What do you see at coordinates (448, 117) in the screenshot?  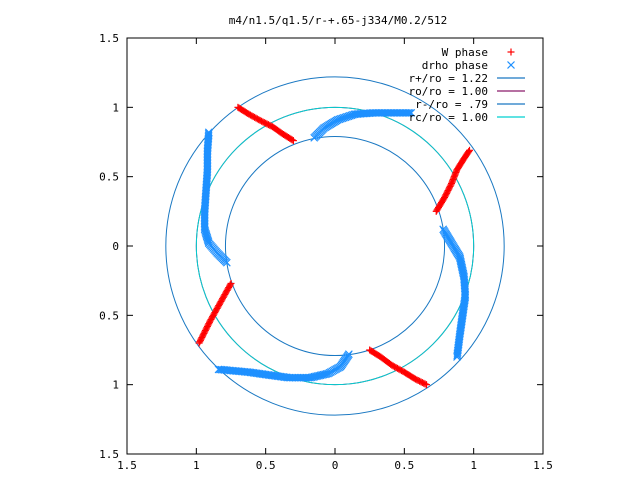 I see `legend-label: rc/ro = 1.00` at bounding box center [448, 117].